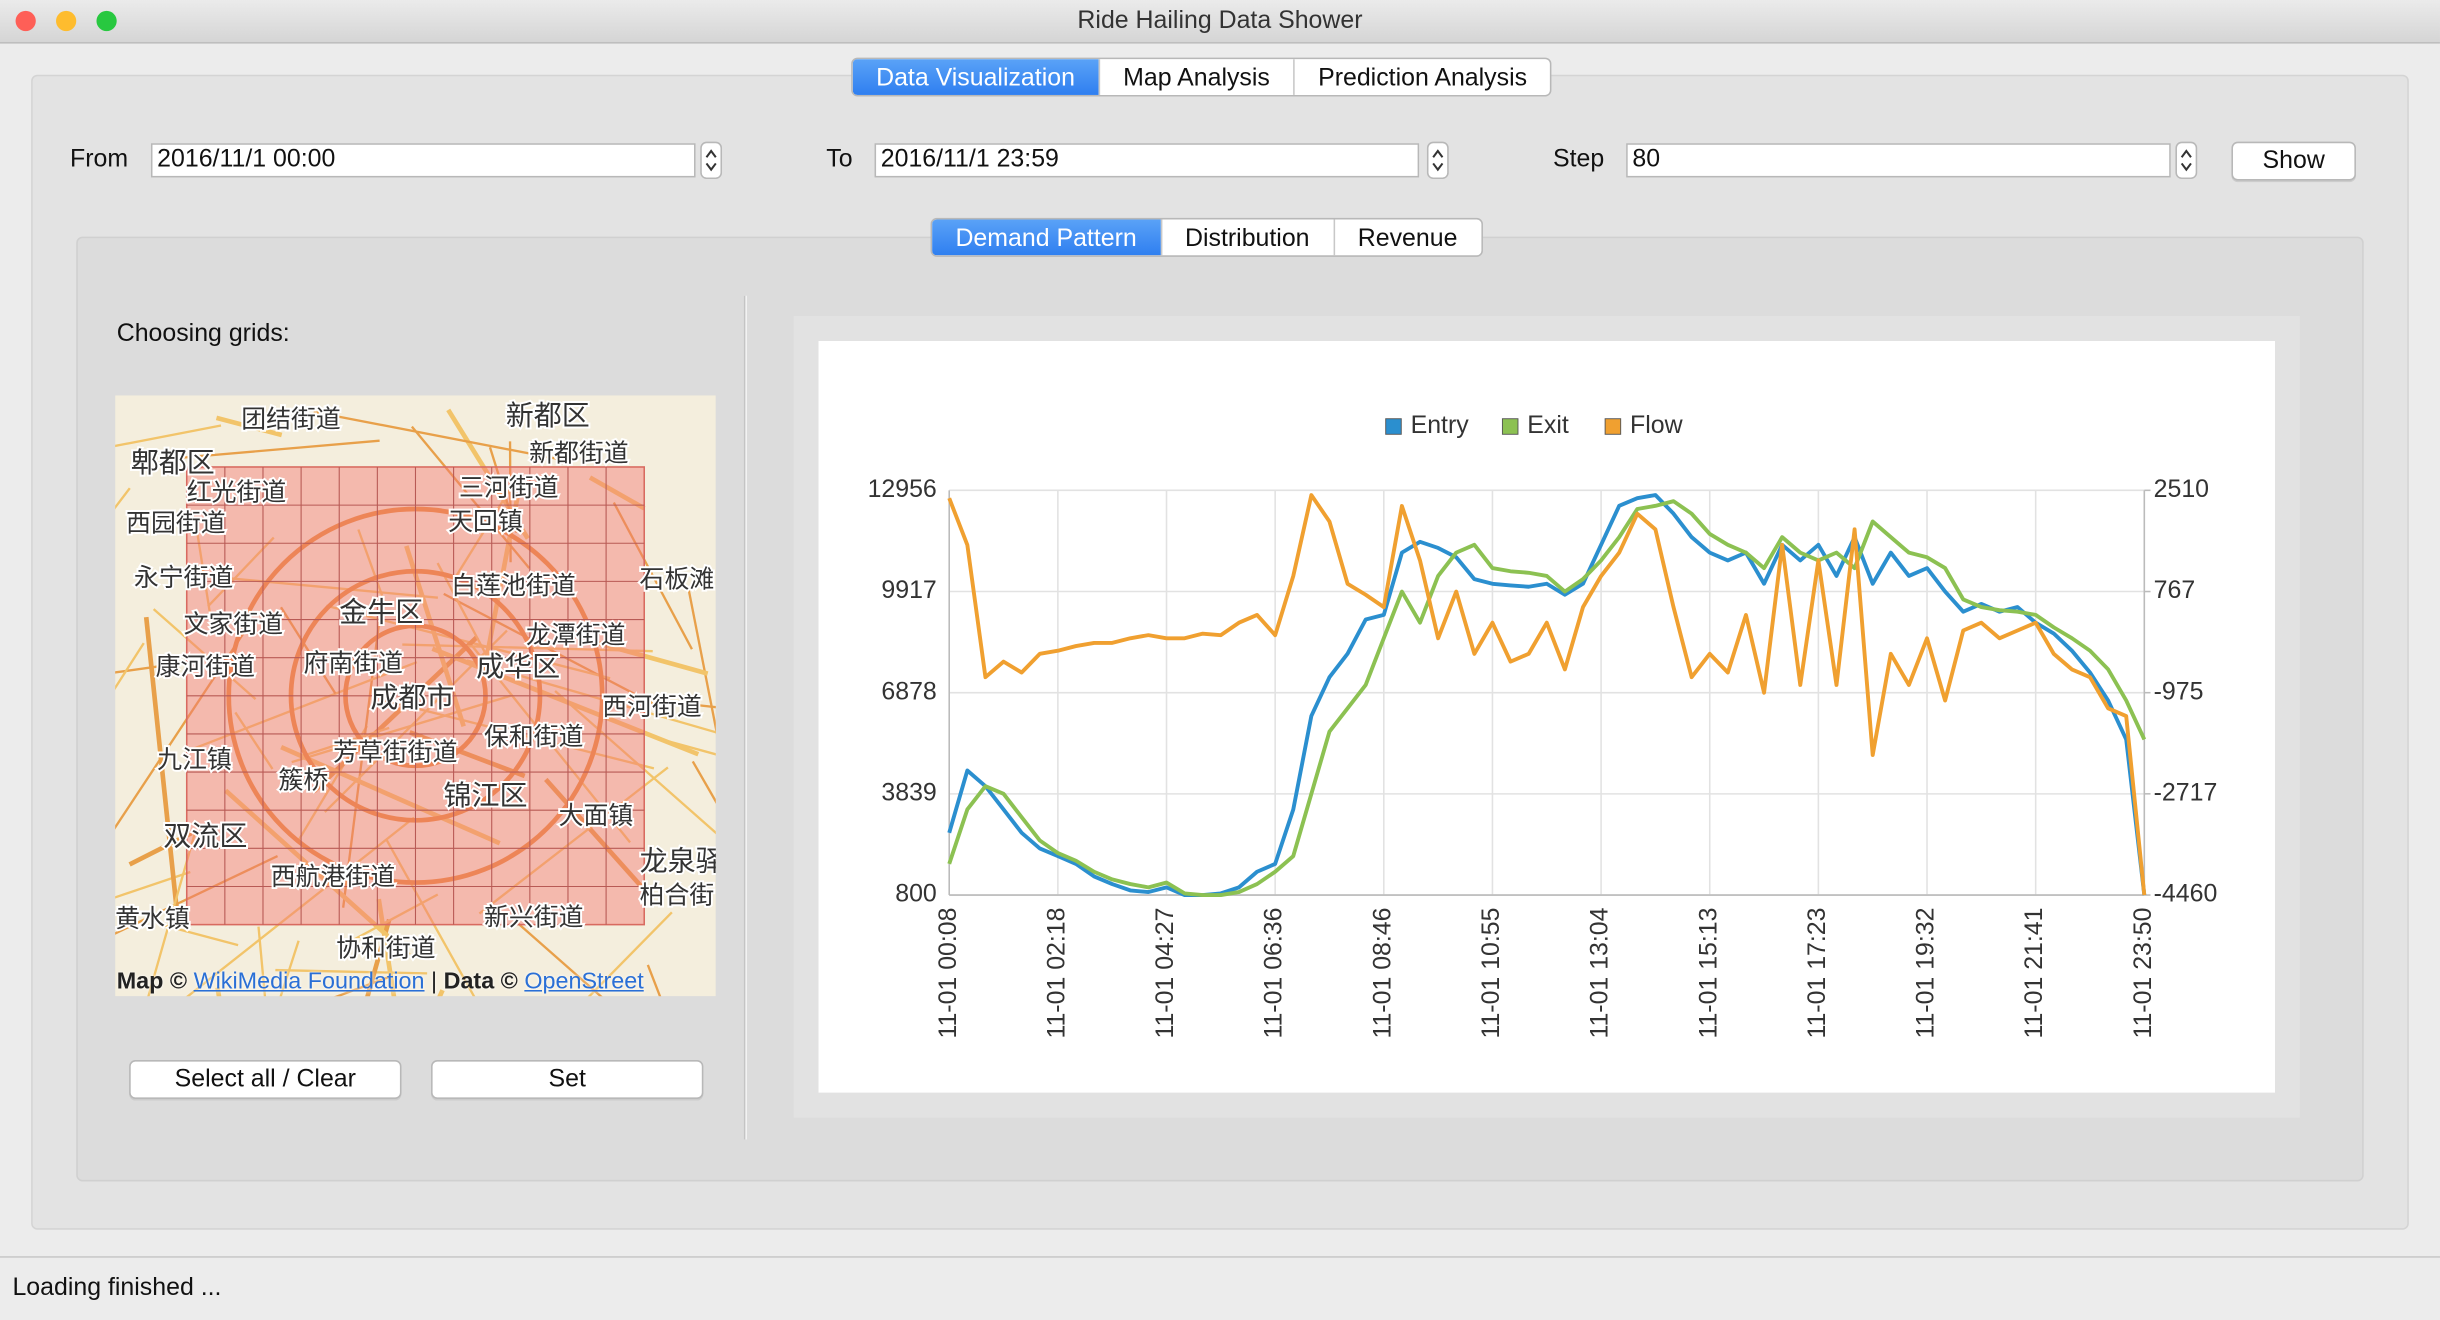 The width and height of the screenshot is (2440, 1320). What do you see at coordinates (205, 835) in the screenshot?
I see `map-label: 双流区` at bounding box center [205, 835].